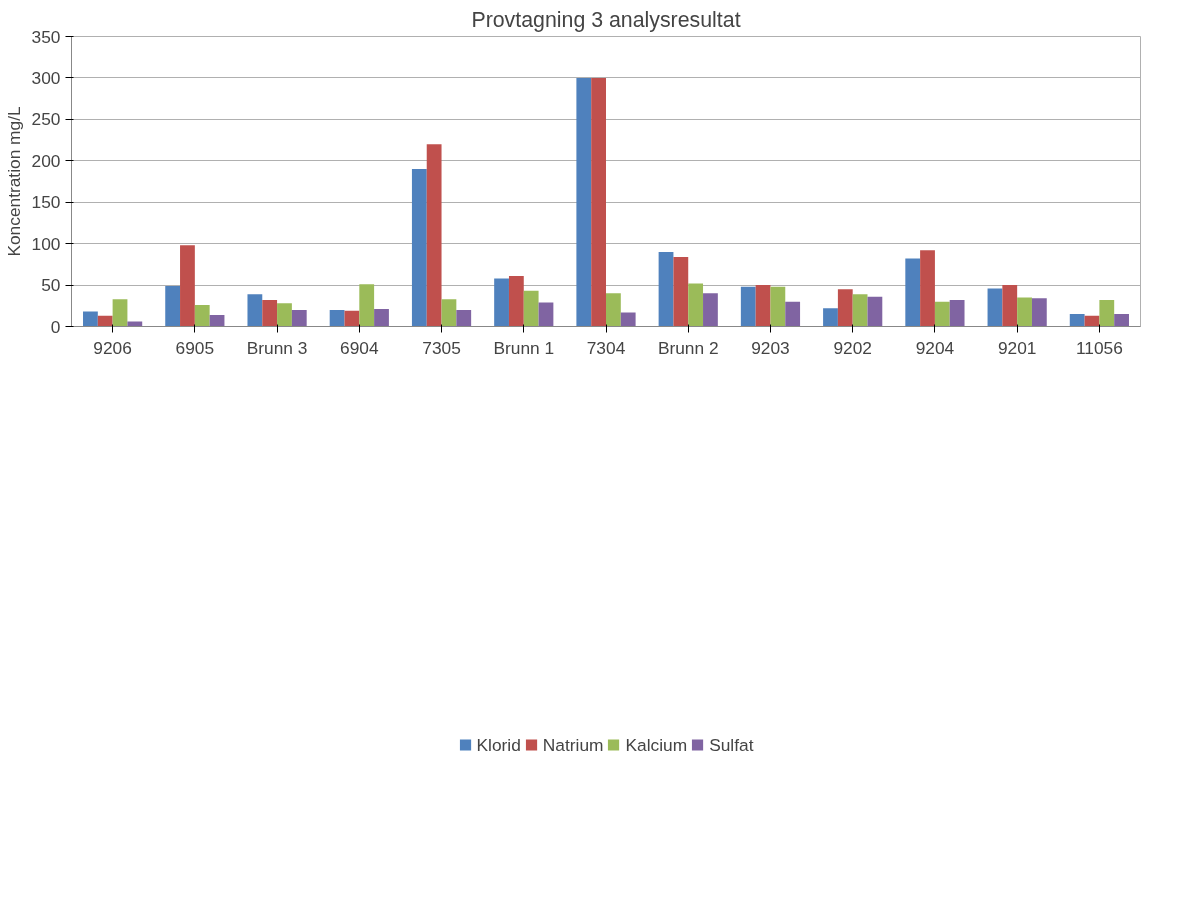 Image resolution: width=1196 pixels, height=899 pixels. Describe the element at coordinates (46, 119) in the screenshot. I see `y-tick-label: 250` at that location.